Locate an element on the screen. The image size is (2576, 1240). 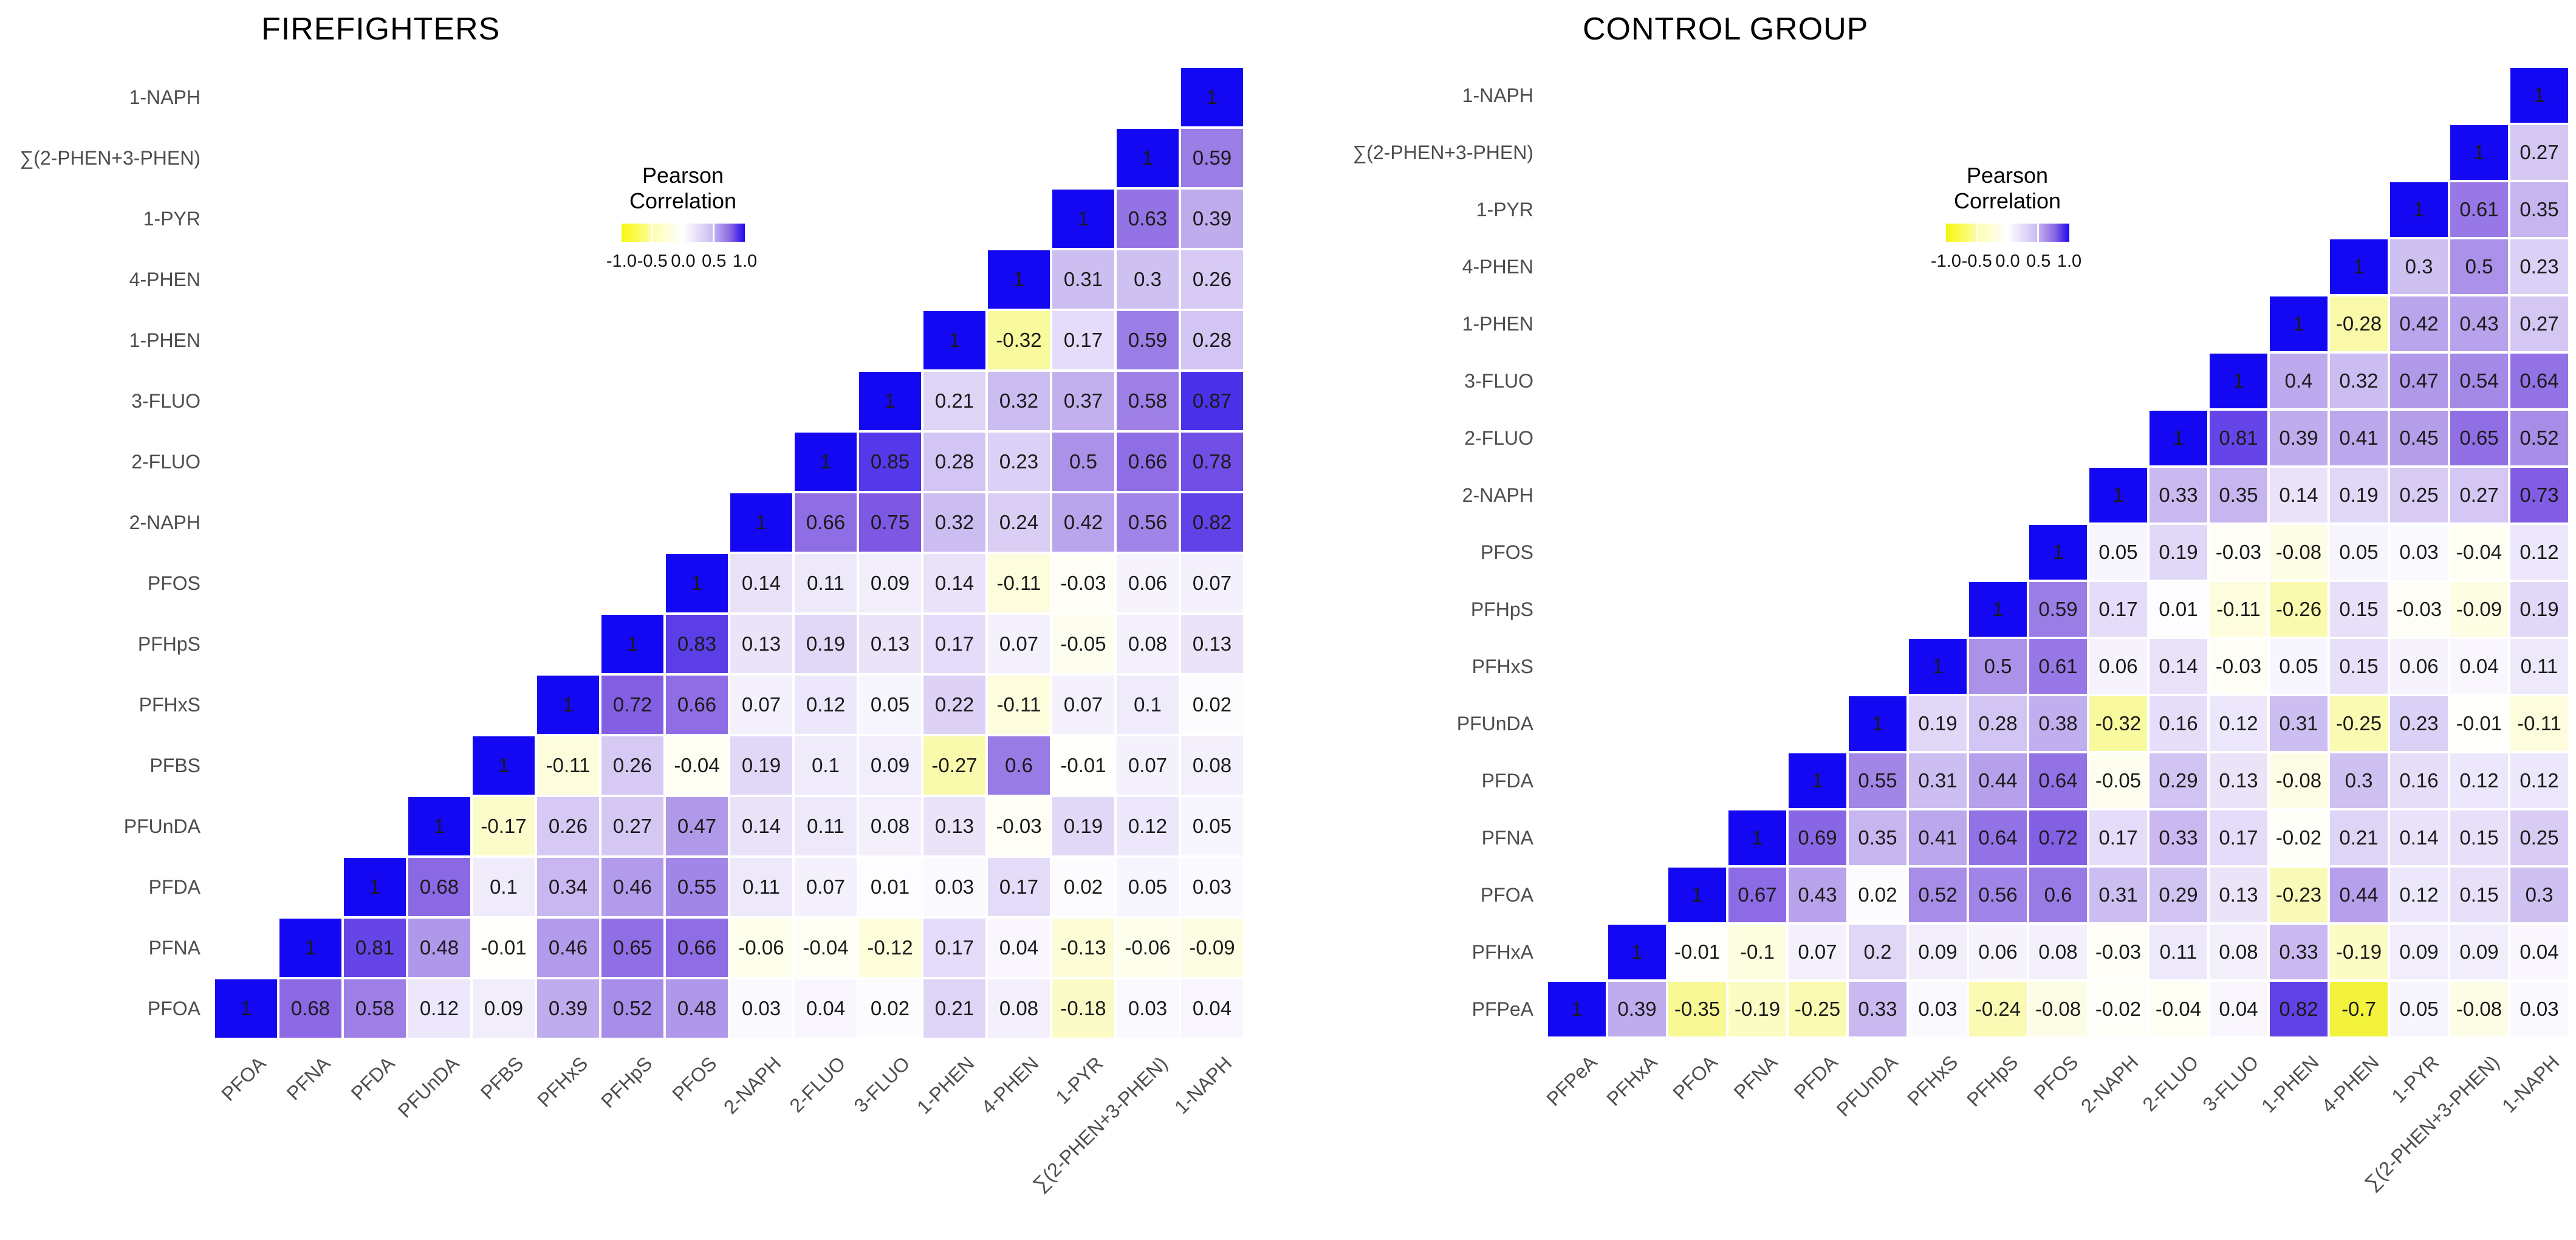
corr-cell: 0.47 is located at coordinates (2419, 381).